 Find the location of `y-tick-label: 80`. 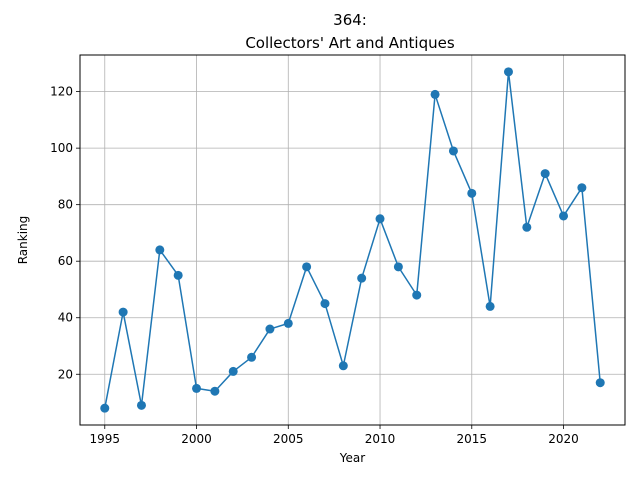

y-tick-label: 80 is located at coordinates (65, 205).